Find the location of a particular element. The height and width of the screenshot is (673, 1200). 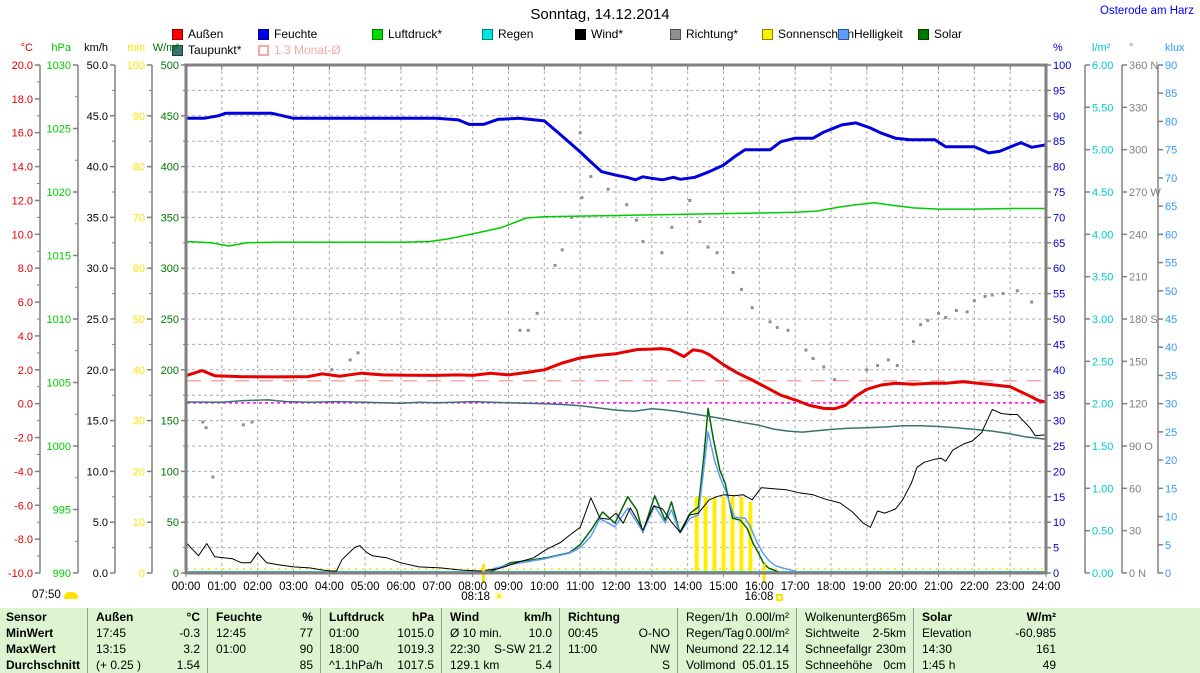

svg-text: 02:00 is located at coordinates (257, 587).